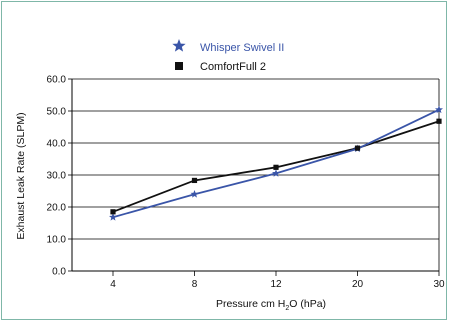  I want to click on y-axis-ticks: 0.0 10.0 20.0 30.0 40.0 50.0 60.0, so click(59, 176).